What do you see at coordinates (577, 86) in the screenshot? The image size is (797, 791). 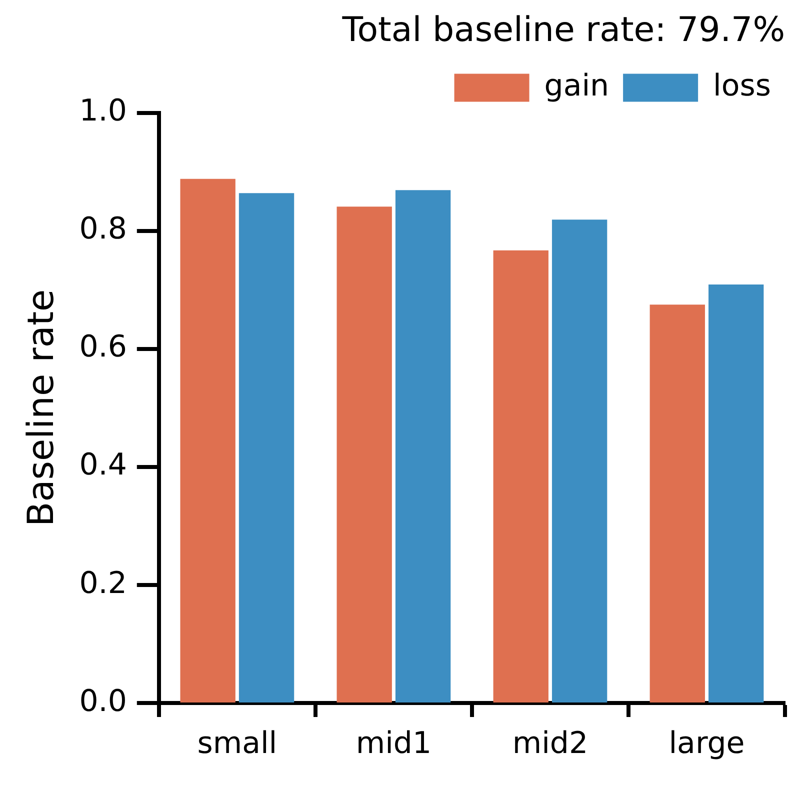 I see `legend-label: gain` at bounding box center [577, 86].